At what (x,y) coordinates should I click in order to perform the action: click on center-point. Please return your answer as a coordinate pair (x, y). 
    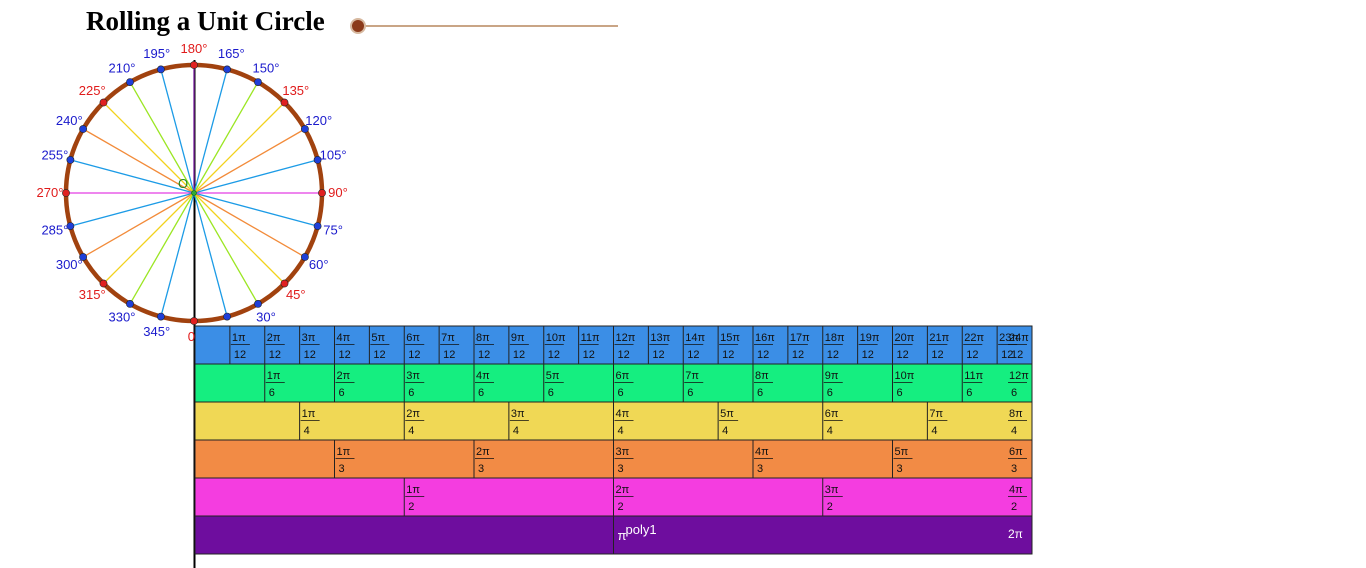
    Looking at the image, I should click on (194, 193).